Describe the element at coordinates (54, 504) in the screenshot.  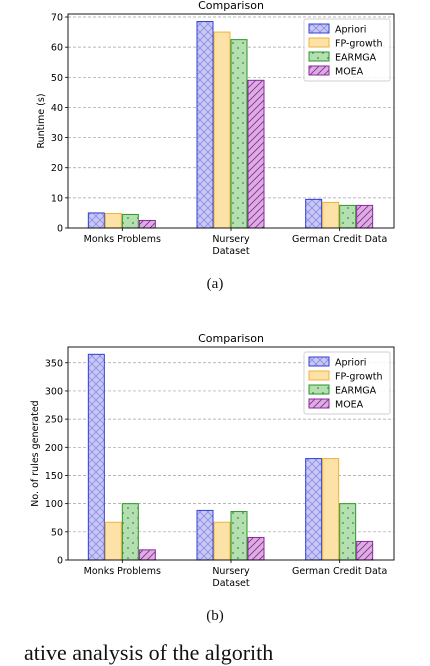
I see `y-tick-label: 100` at that location.